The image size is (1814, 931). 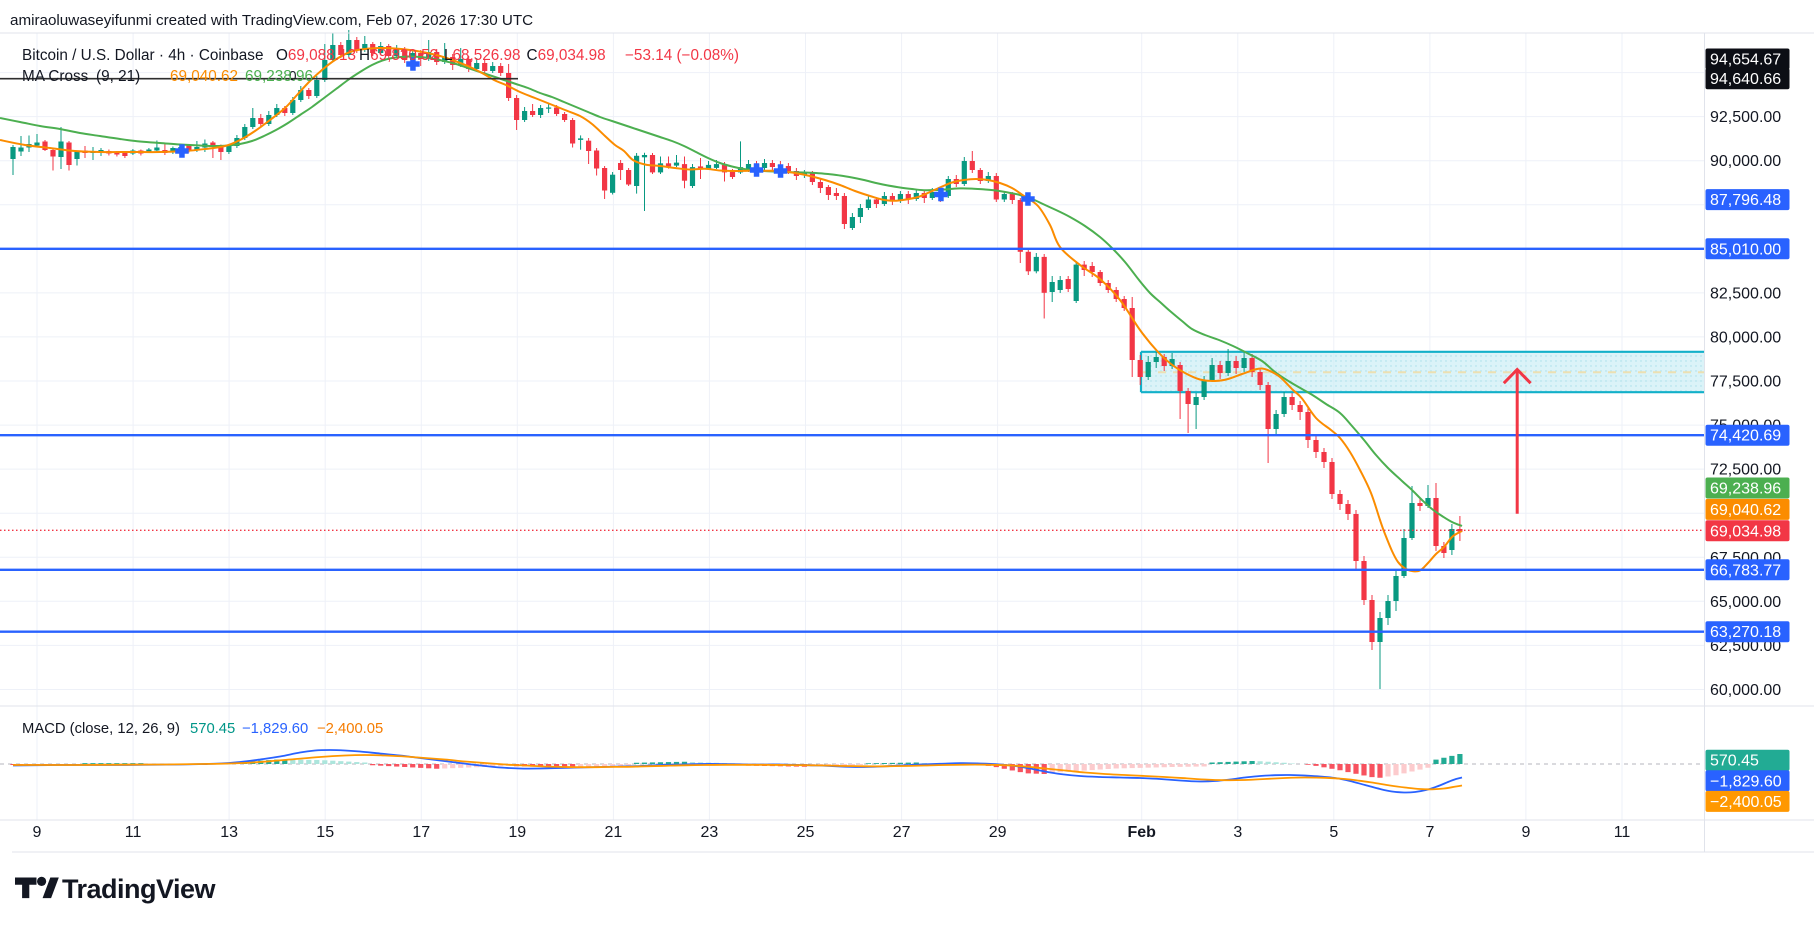 What do you see at coordinates (482, 55) in the screenshot?
I see `svg-text: L68,526.98` at bounding box center [482, 55].